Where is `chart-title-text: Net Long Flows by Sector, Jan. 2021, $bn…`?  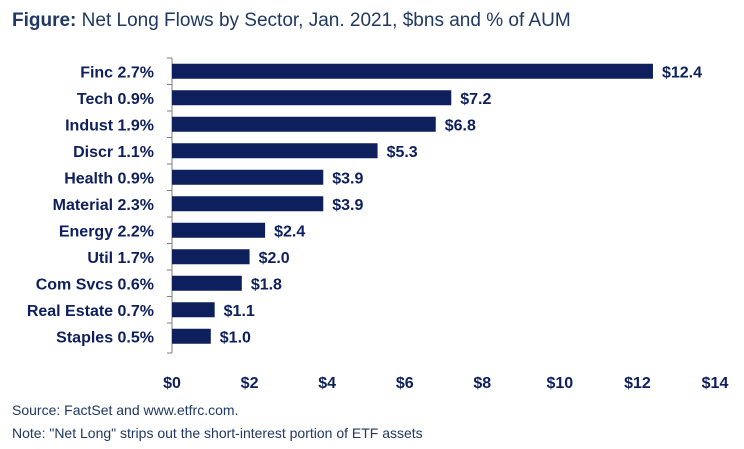
chart-title-text: Net Long Flows by Sector, Jan. 2021, $bn… is located at coordinates (323, 20).